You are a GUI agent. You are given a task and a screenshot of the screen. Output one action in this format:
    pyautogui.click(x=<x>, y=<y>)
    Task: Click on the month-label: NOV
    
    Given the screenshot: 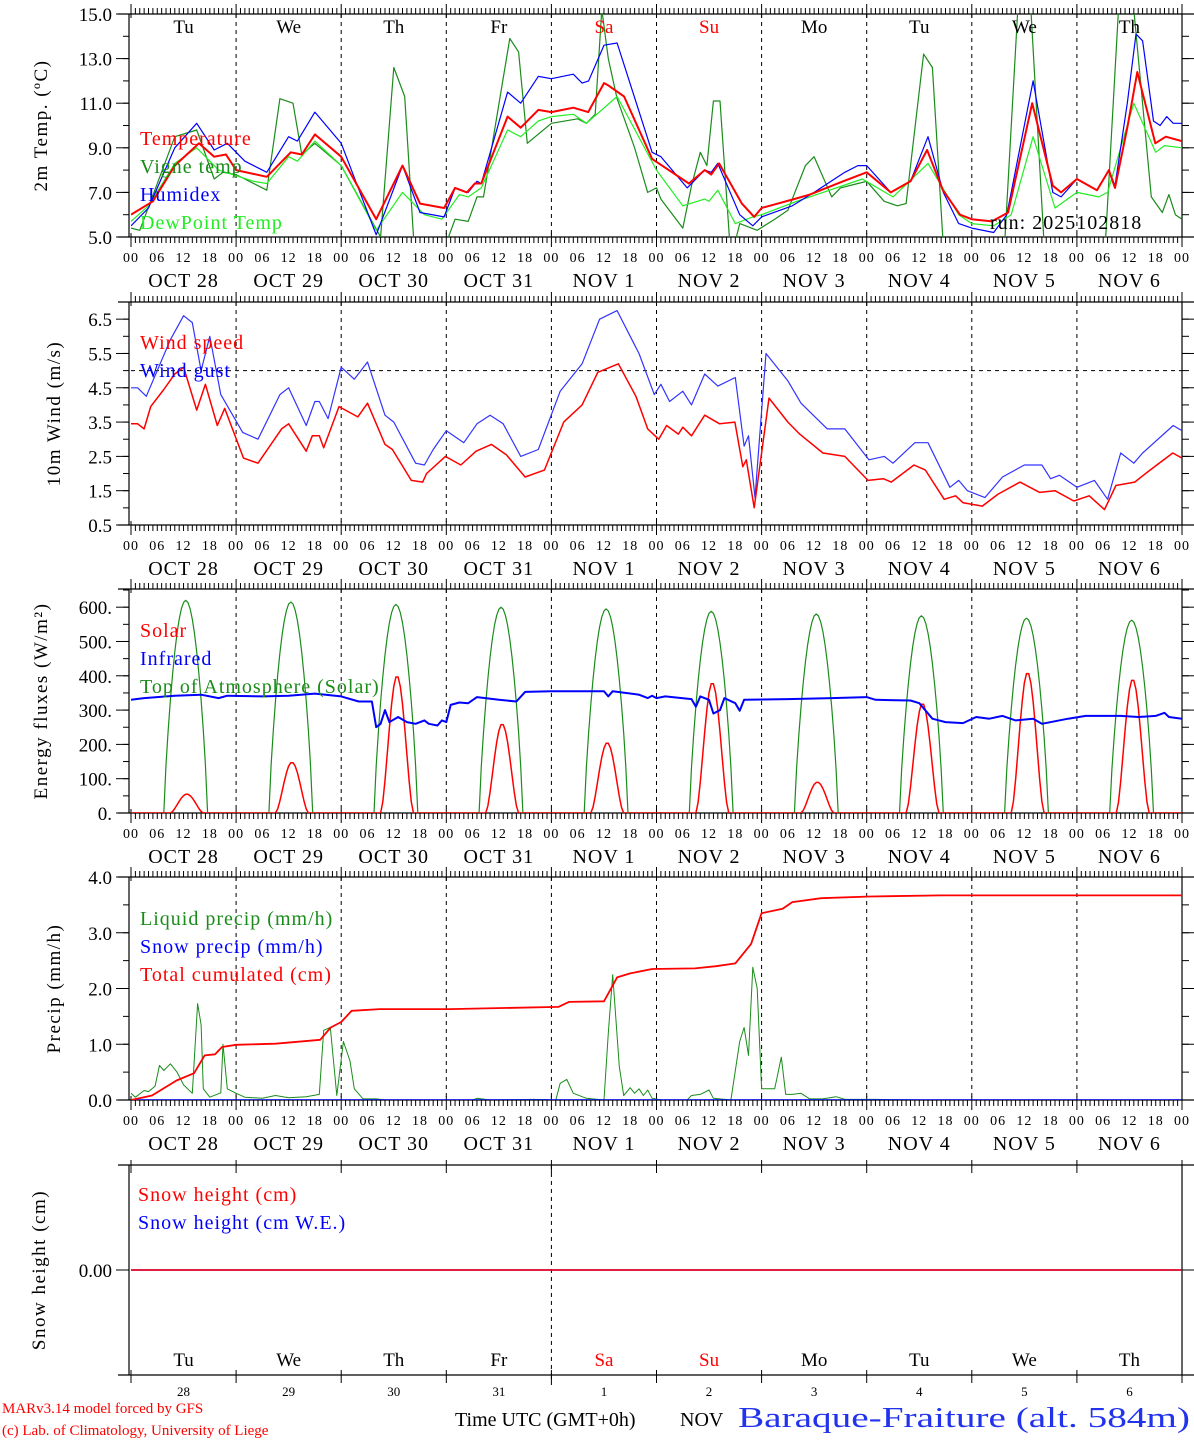 What is the action you would take?
    pyautogui.click(x=702, y=1420)
    